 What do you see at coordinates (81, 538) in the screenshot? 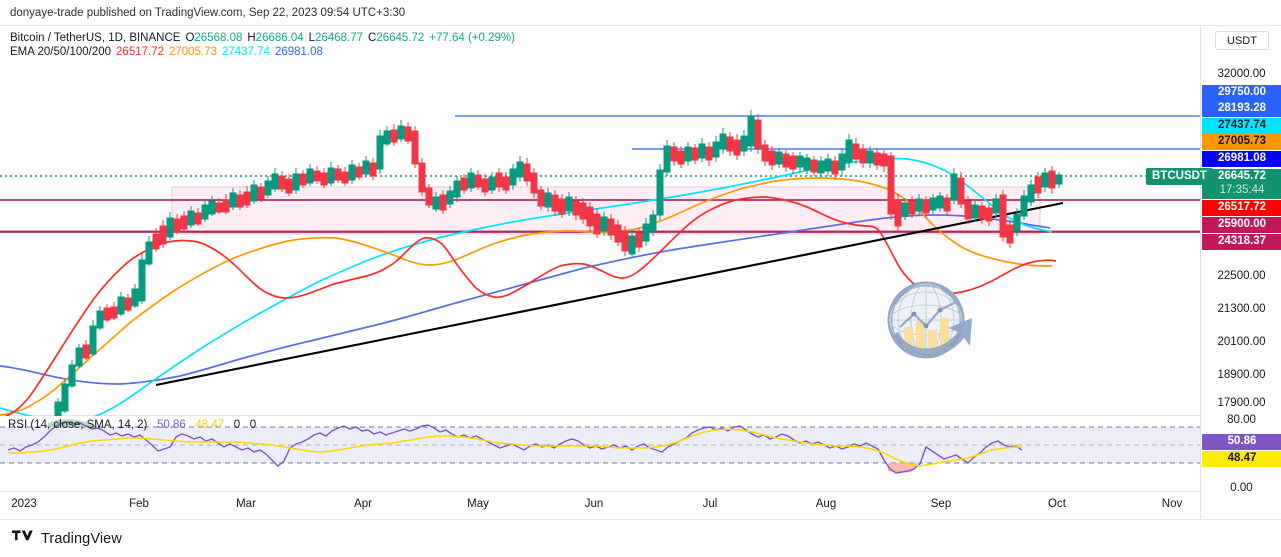
I see `tradingview-brand-name: TradingView` at bounding box center [81, 538].